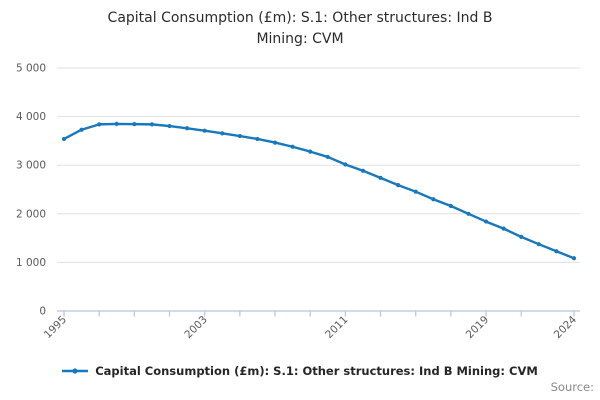 The height and width of the screenshot is (400, 600). Describe the element at coordinates (55, 327) in the screenshot. I see `x-tick-label: 1995` at that location.